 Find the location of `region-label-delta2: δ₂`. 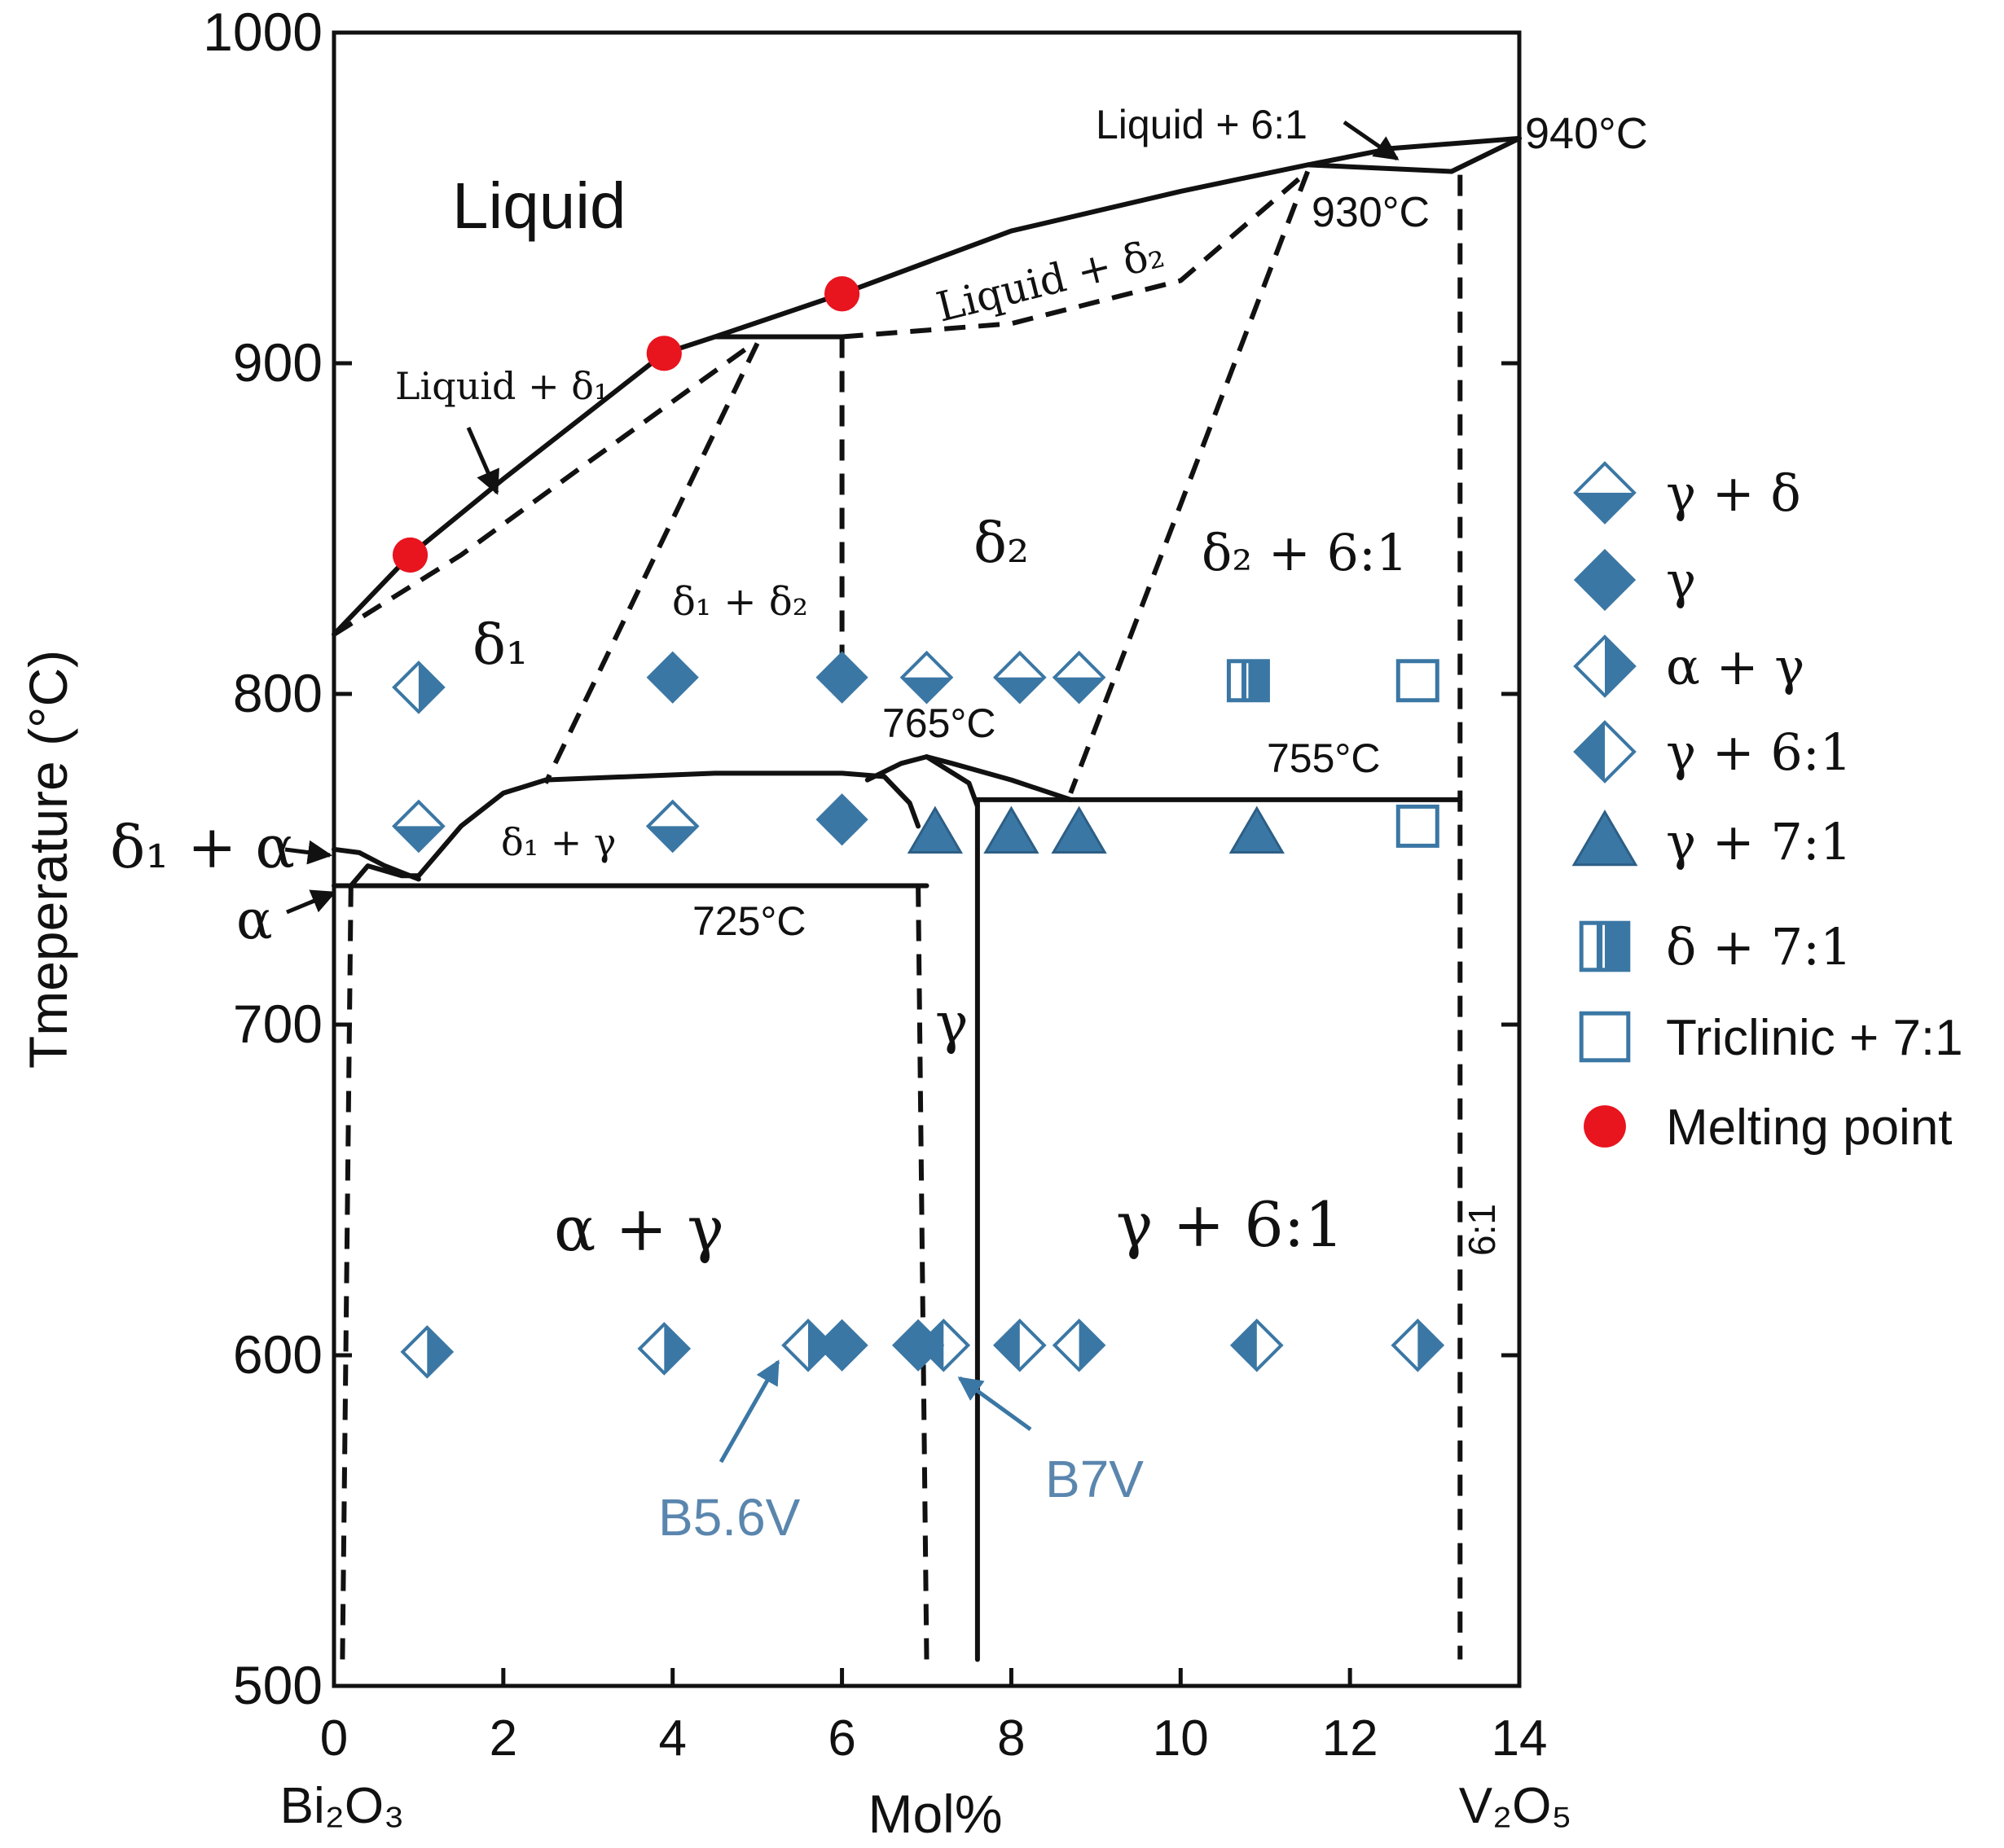

region-label-delta2: δ₂ is located at coordinates (1001, 544).